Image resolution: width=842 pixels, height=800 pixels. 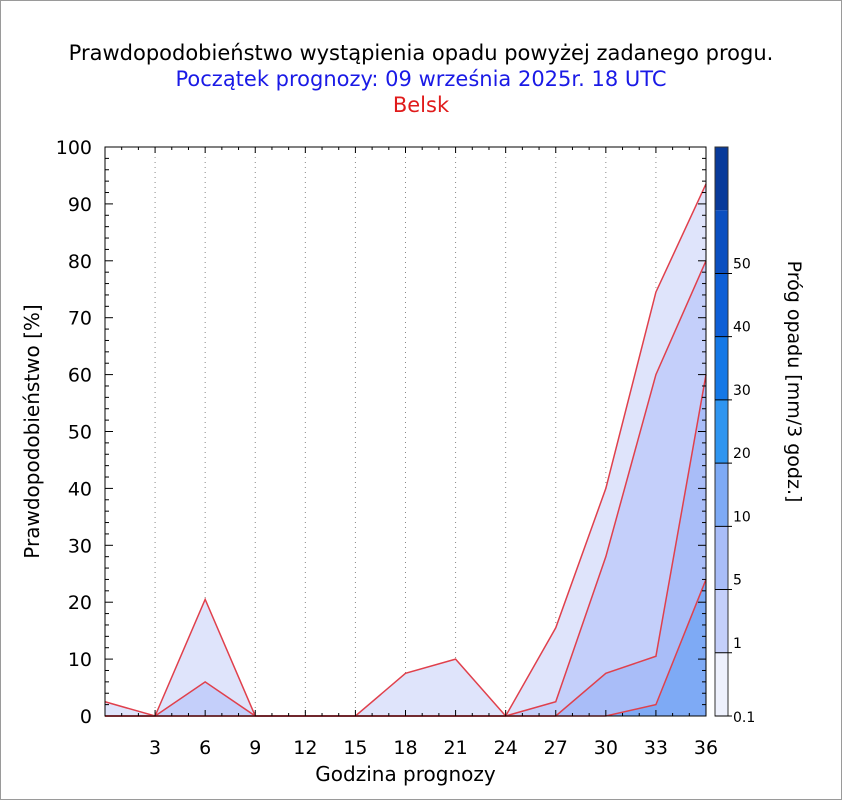 What do you see at coordinates (80, 262) in the screenshot?
I see `y-tick-label: 80` at bounding box center [80, 262].